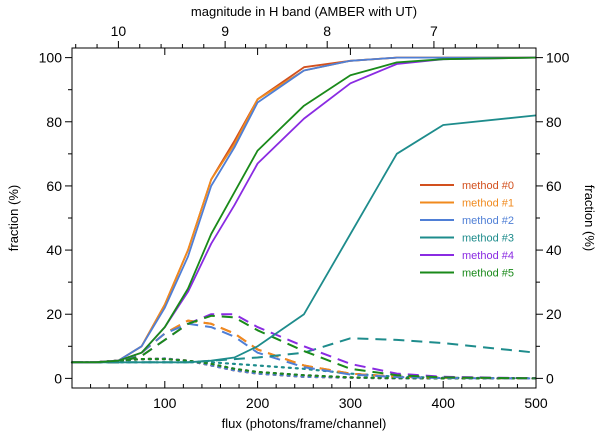 The height and width of the screenshot is (442, 600). What do you see at coordinates (488, 221) in the screenshot?
I see `legend-label: method #2` at bounding box center [488, 221].